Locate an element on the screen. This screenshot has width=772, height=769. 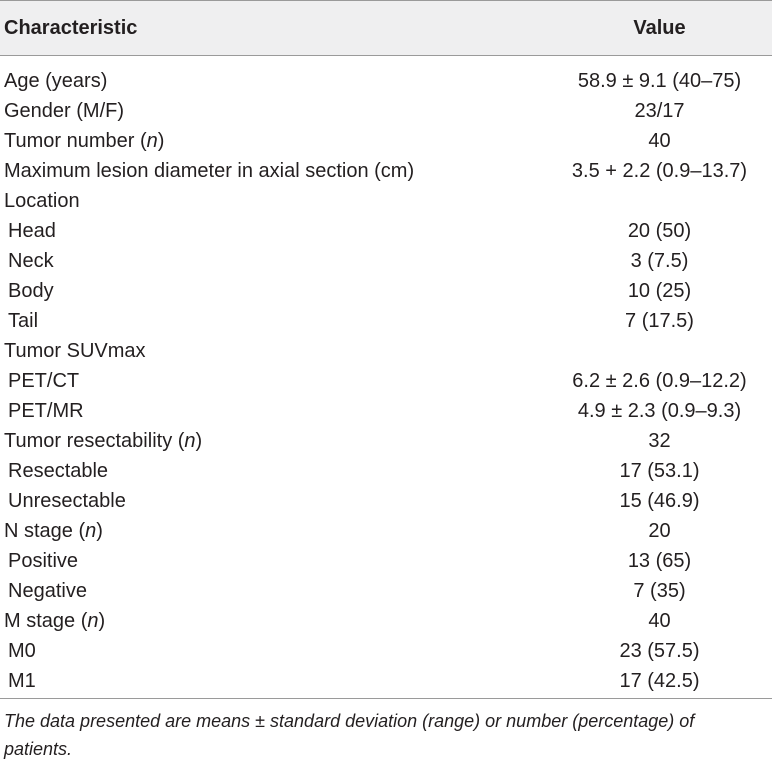
header-characteristic: Characteristic is located at coordinates (71, 28).